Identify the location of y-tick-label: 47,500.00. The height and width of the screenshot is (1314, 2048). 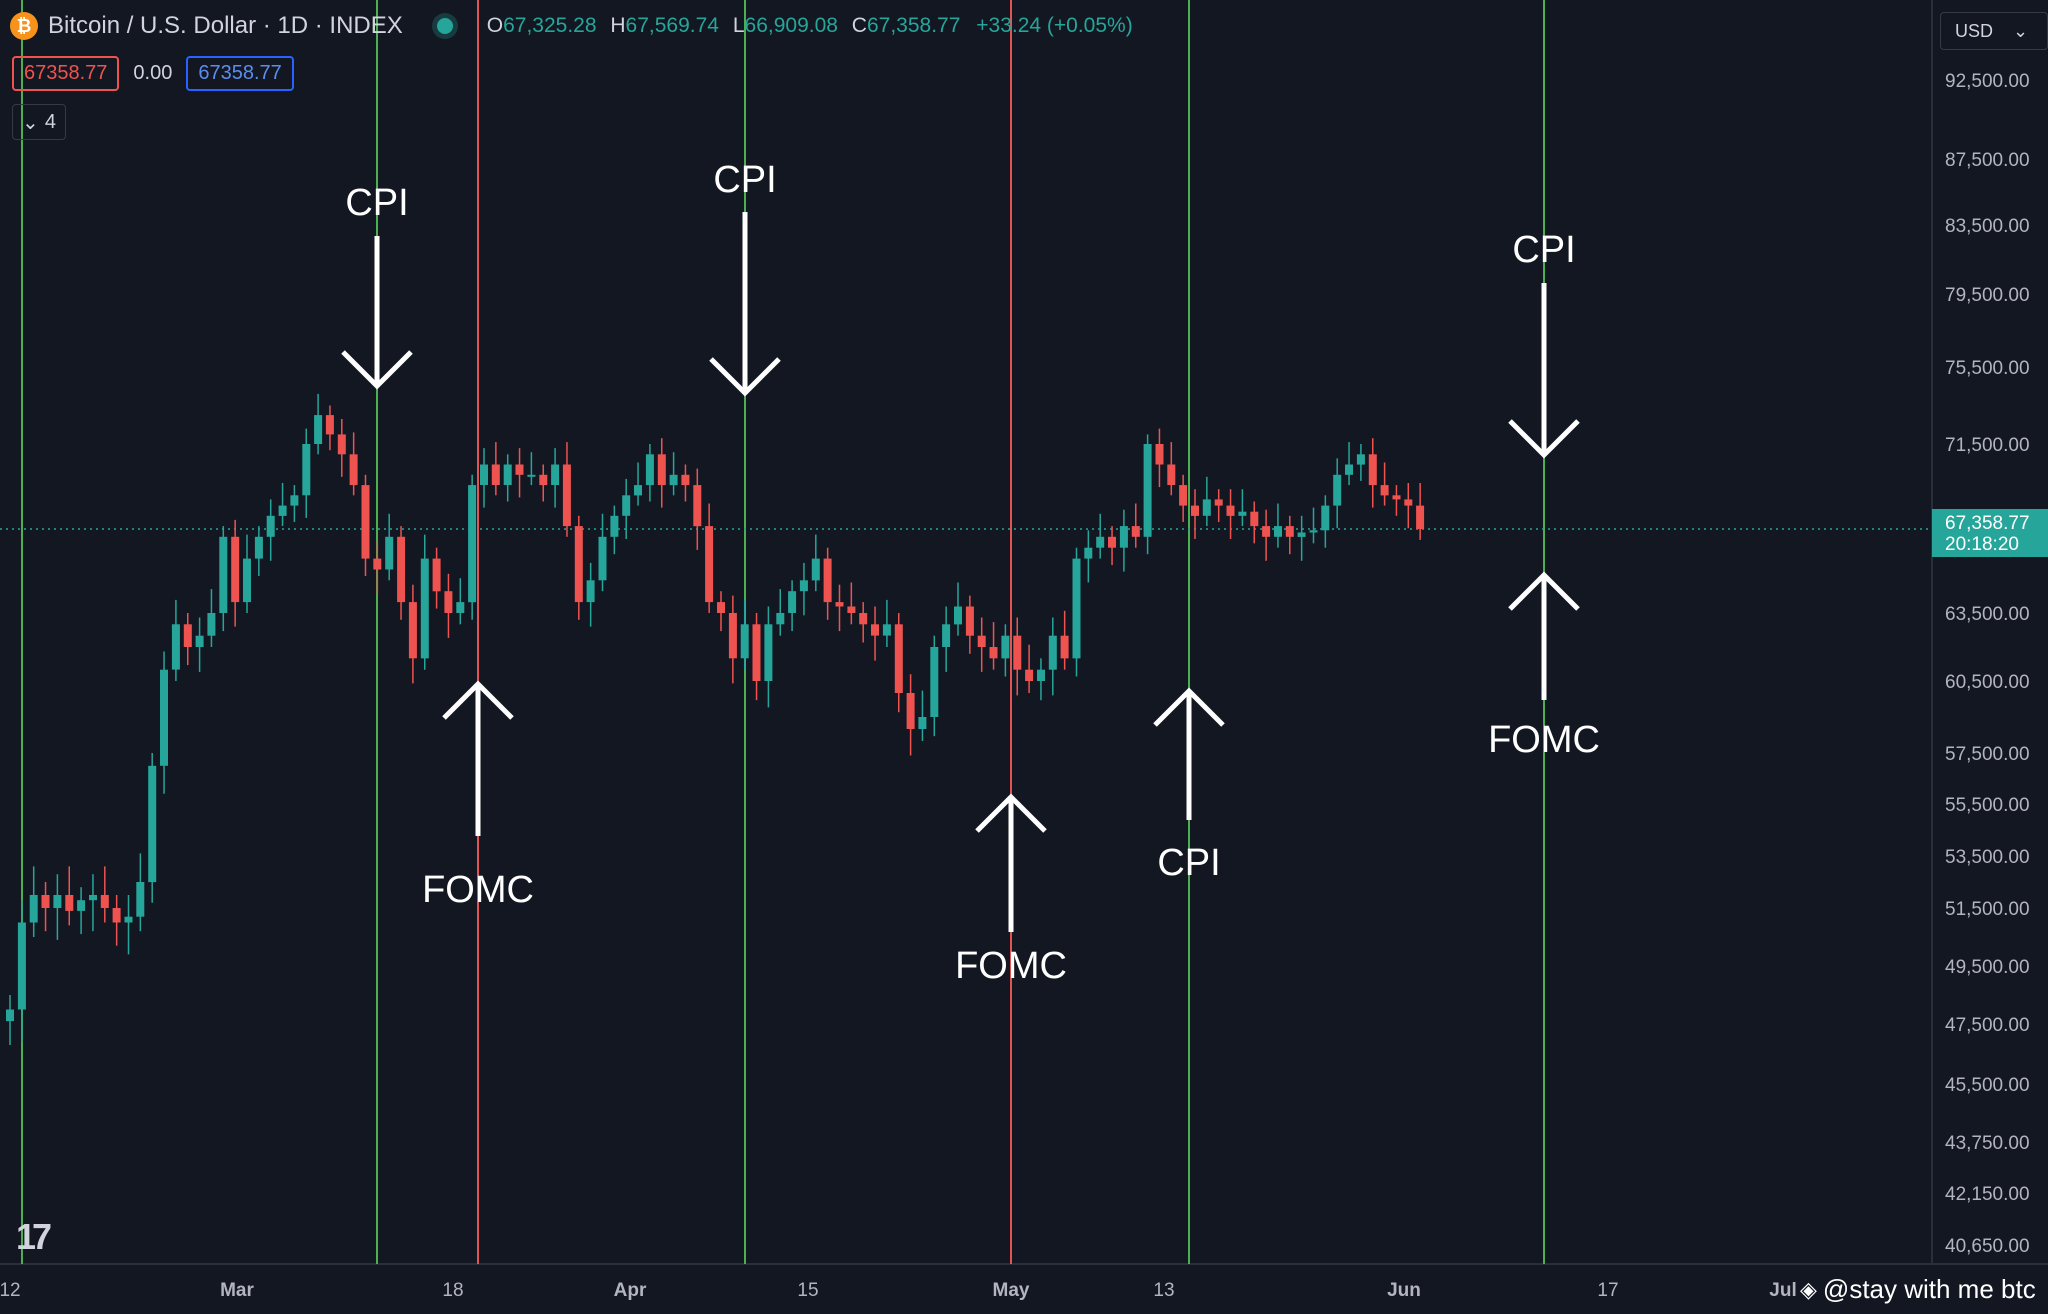
(1987, 1025).